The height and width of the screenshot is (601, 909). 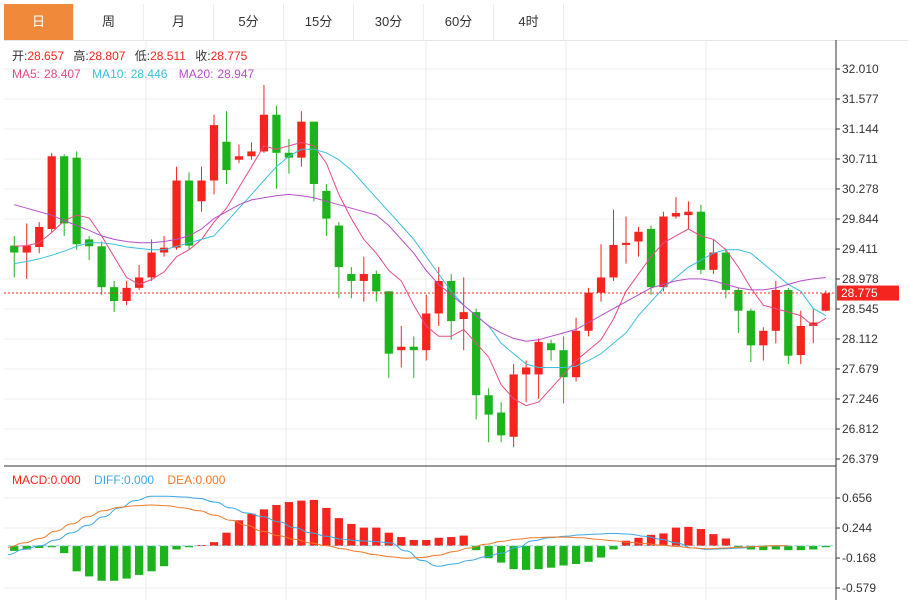 What do you see at coordinates (860, 279) in the screenshot?
I see `price-tick-label: 28.978` at bounding box center [860, 279].